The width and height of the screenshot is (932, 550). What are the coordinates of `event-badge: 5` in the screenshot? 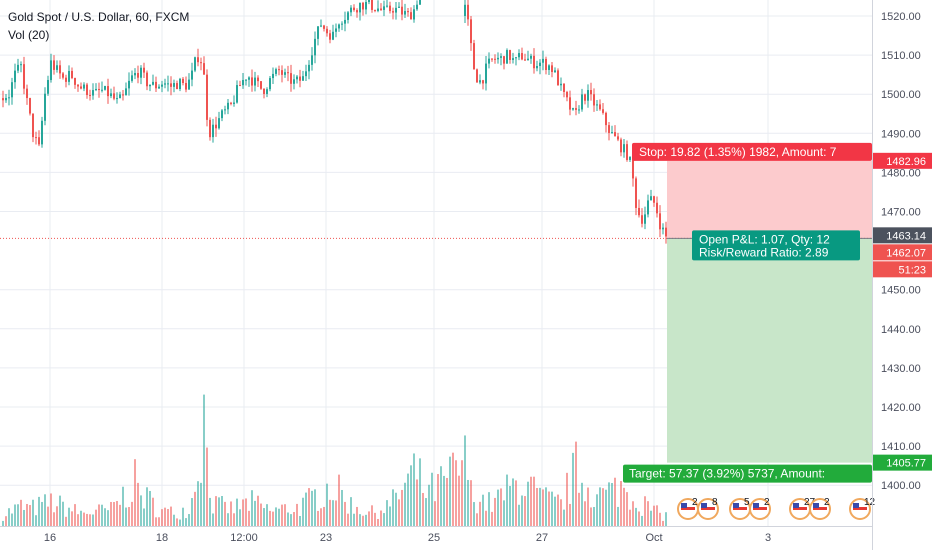 It's located at (740, 508).